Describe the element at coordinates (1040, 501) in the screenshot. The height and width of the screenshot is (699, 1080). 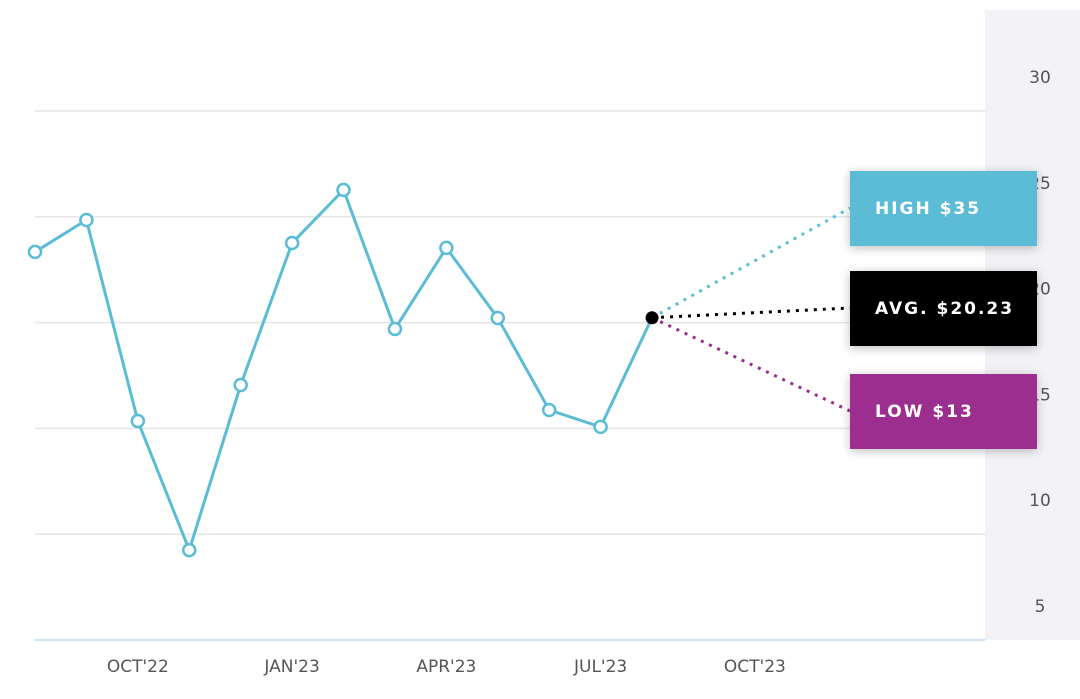
I see `y-tick-label: 10` at that location.